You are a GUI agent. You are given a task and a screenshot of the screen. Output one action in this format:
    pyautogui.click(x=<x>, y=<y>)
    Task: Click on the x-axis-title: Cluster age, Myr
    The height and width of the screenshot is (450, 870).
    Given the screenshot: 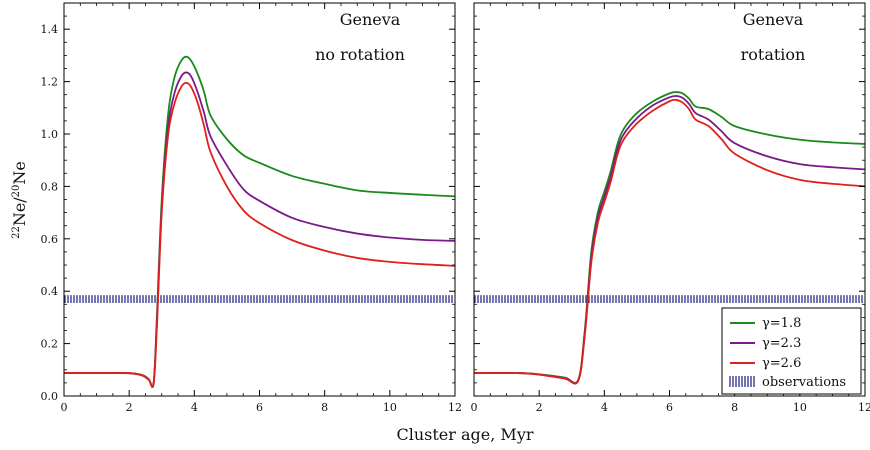 What is the action you would take?
    pyautogui.click(x=465, y=434)
    